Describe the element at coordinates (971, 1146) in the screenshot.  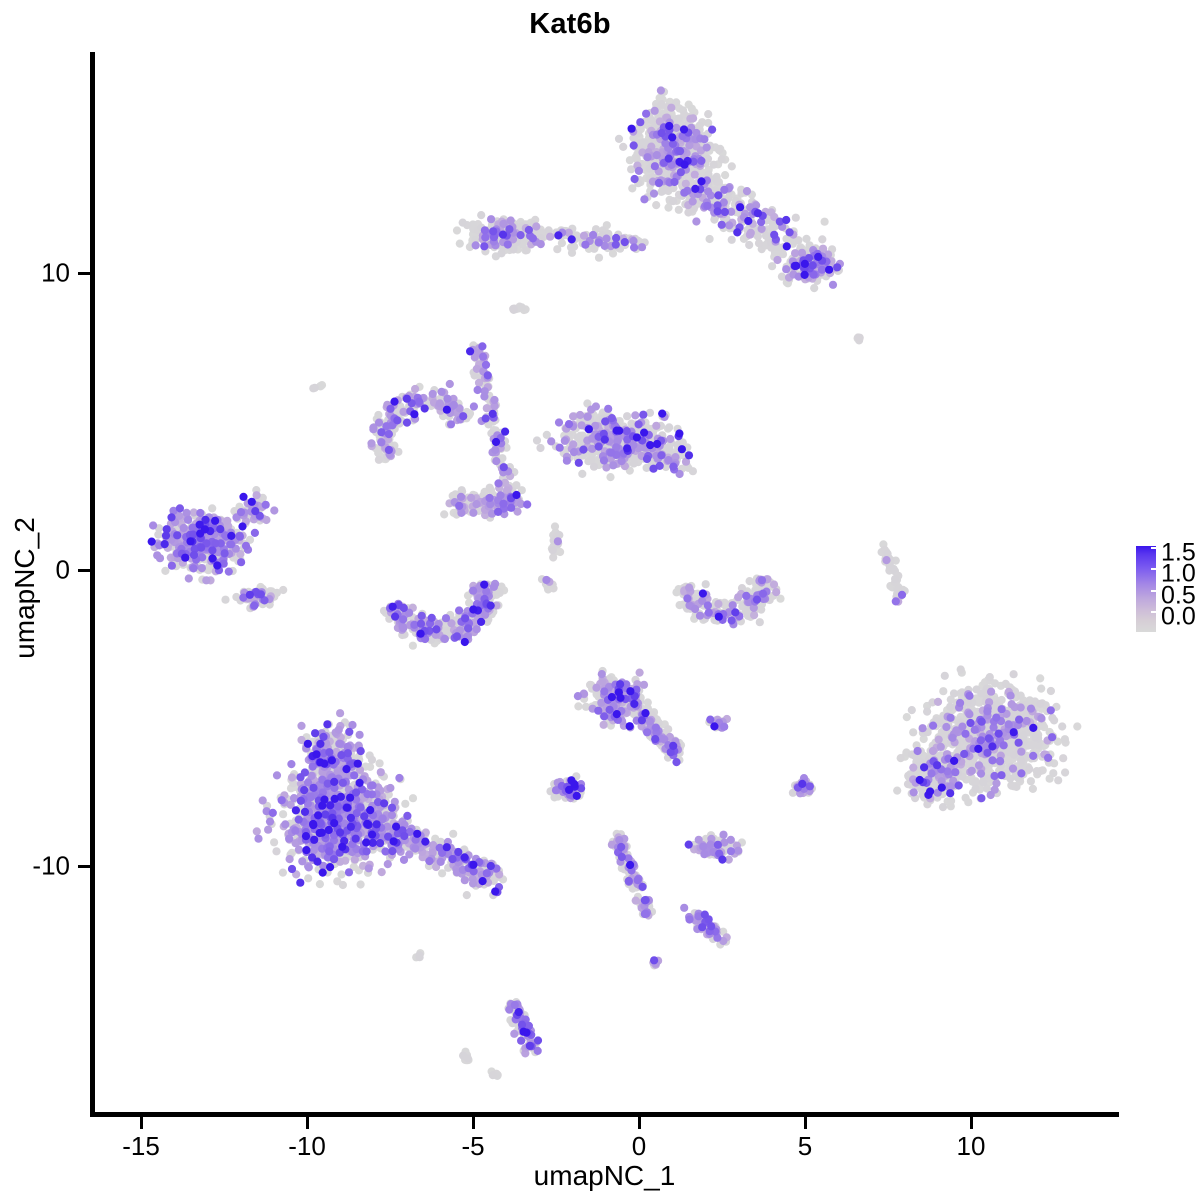
I see `x-tick-label: 10` at that location.